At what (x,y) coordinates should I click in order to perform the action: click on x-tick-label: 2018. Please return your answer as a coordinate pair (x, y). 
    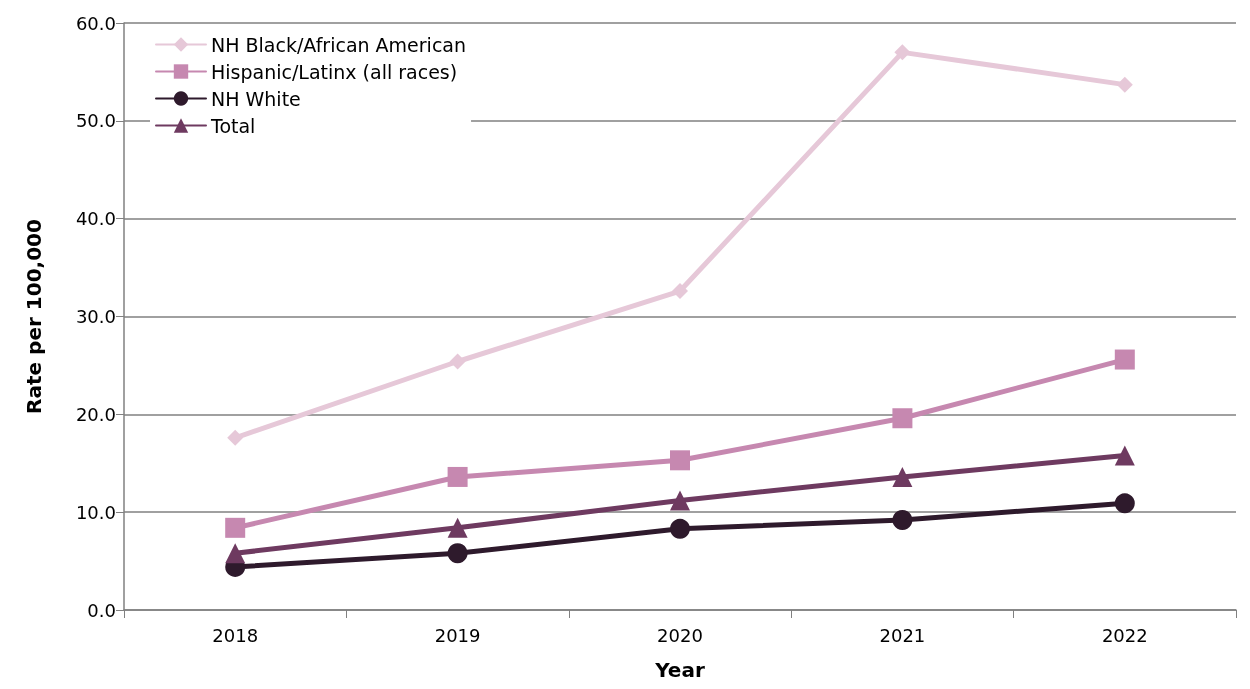
    Looking at the image, I should click on (235, 635).